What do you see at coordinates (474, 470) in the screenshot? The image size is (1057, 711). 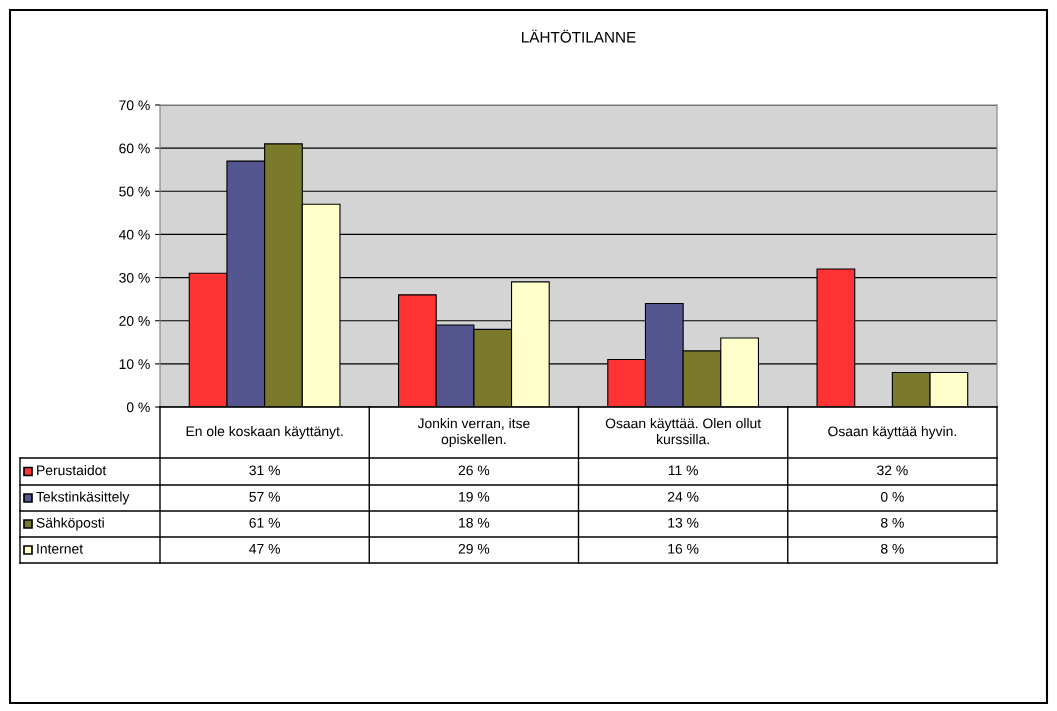 I see `data-label: 26 %` at bounding box center [474, 470].